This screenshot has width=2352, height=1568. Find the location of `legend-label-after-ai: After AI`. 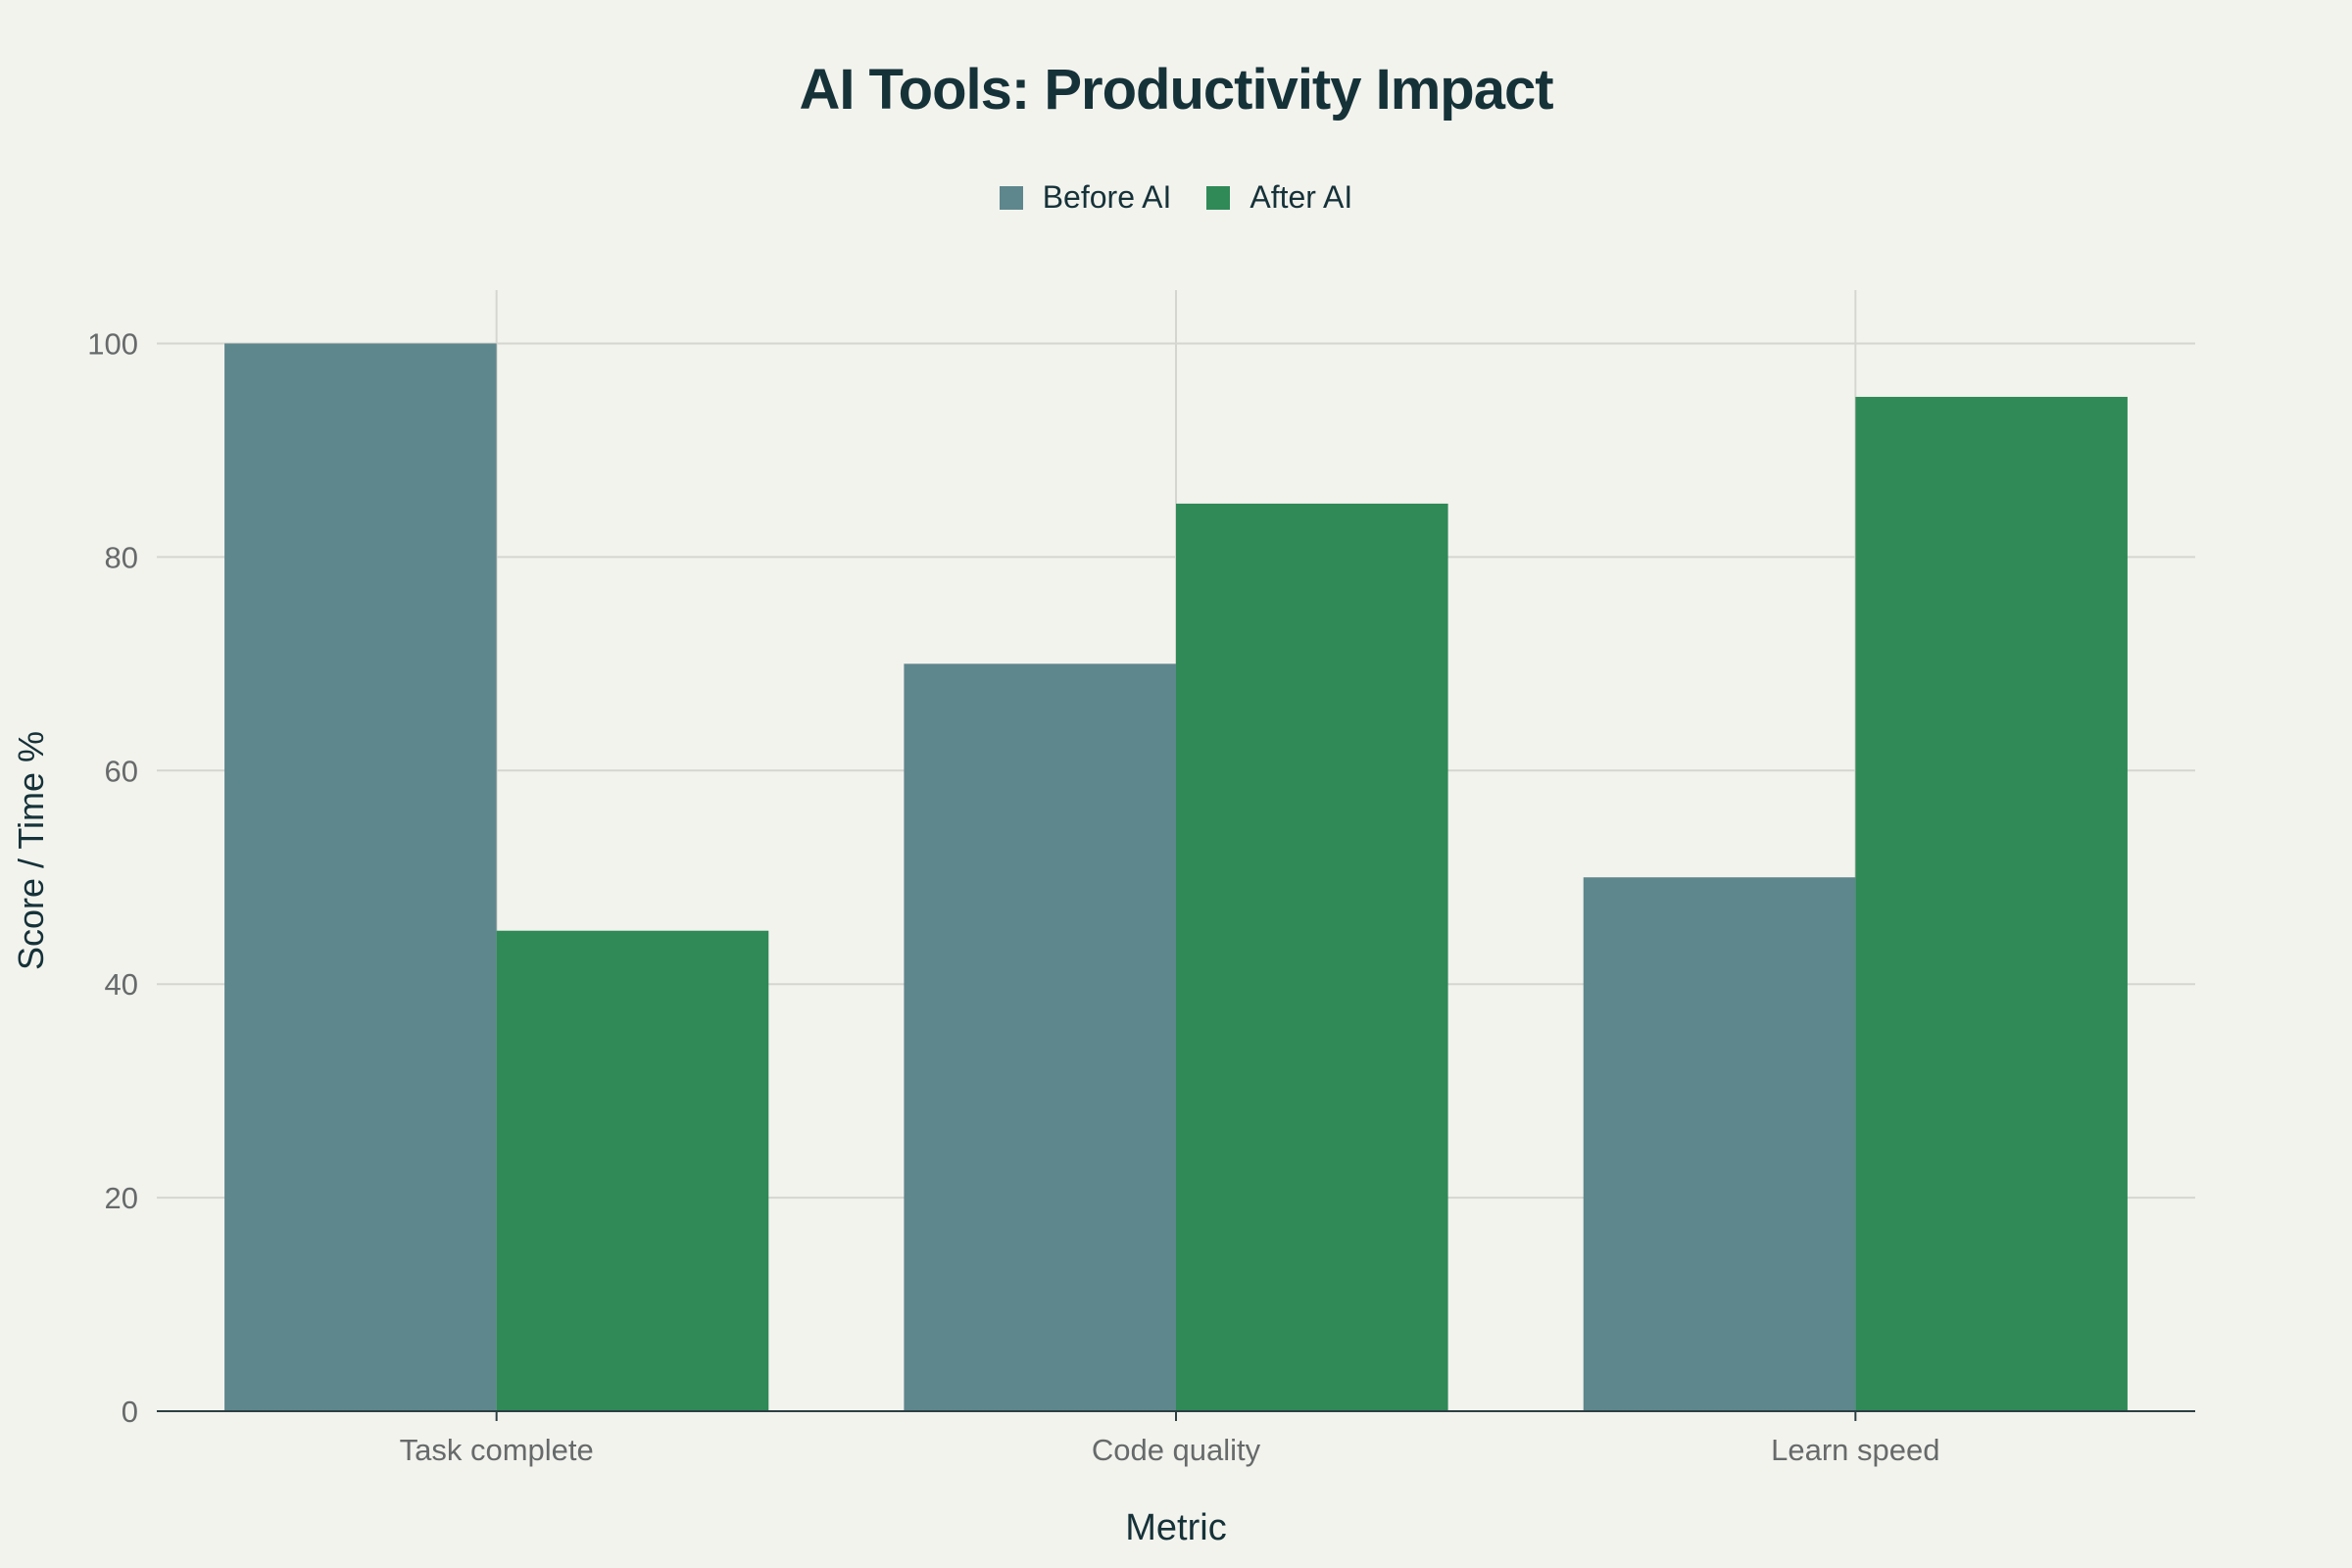

legend-label-after-ai: After AI is located at coordinates (1301, 197).